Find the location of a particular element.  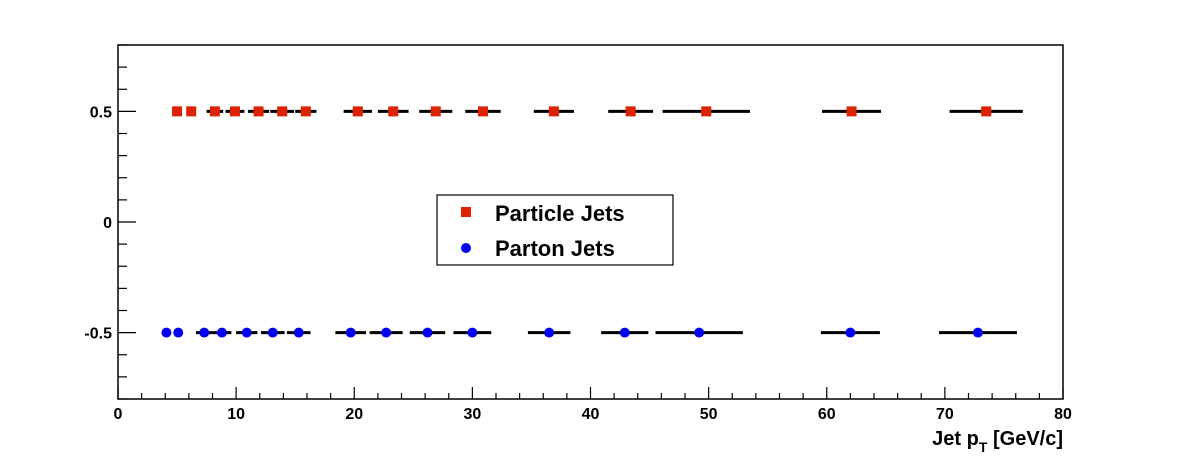

y-tick-label-0: 0 is located at coordinates (107, 223).